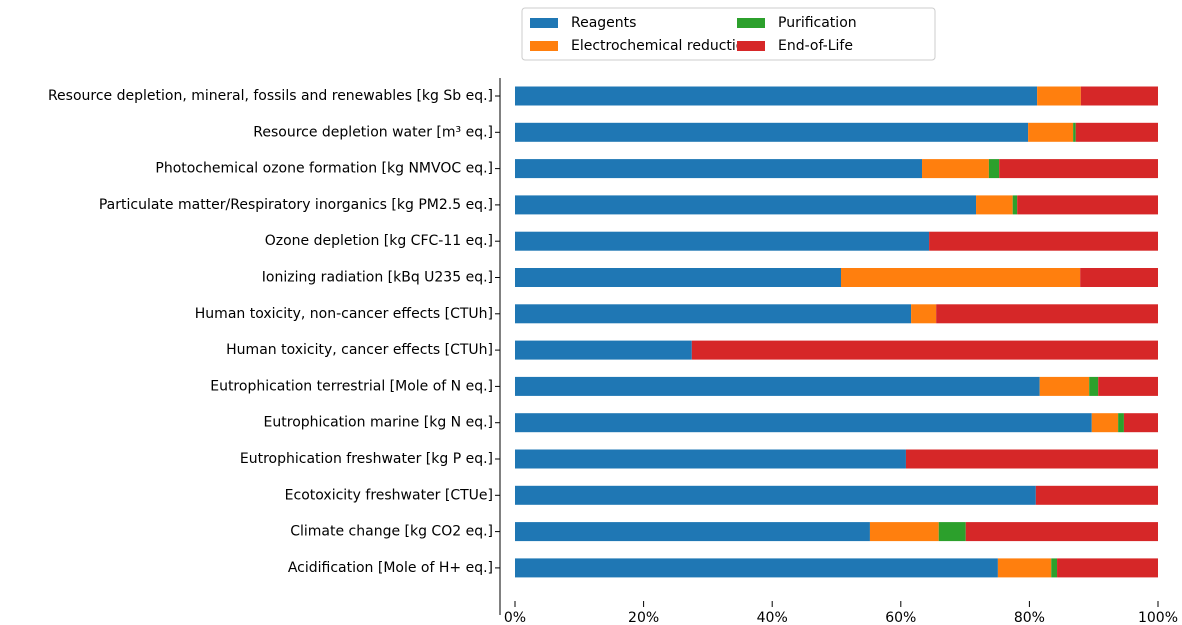 This screenshot has width=1182, height=625. I want to click on x-tick-label: 0%, so click(515, 617).